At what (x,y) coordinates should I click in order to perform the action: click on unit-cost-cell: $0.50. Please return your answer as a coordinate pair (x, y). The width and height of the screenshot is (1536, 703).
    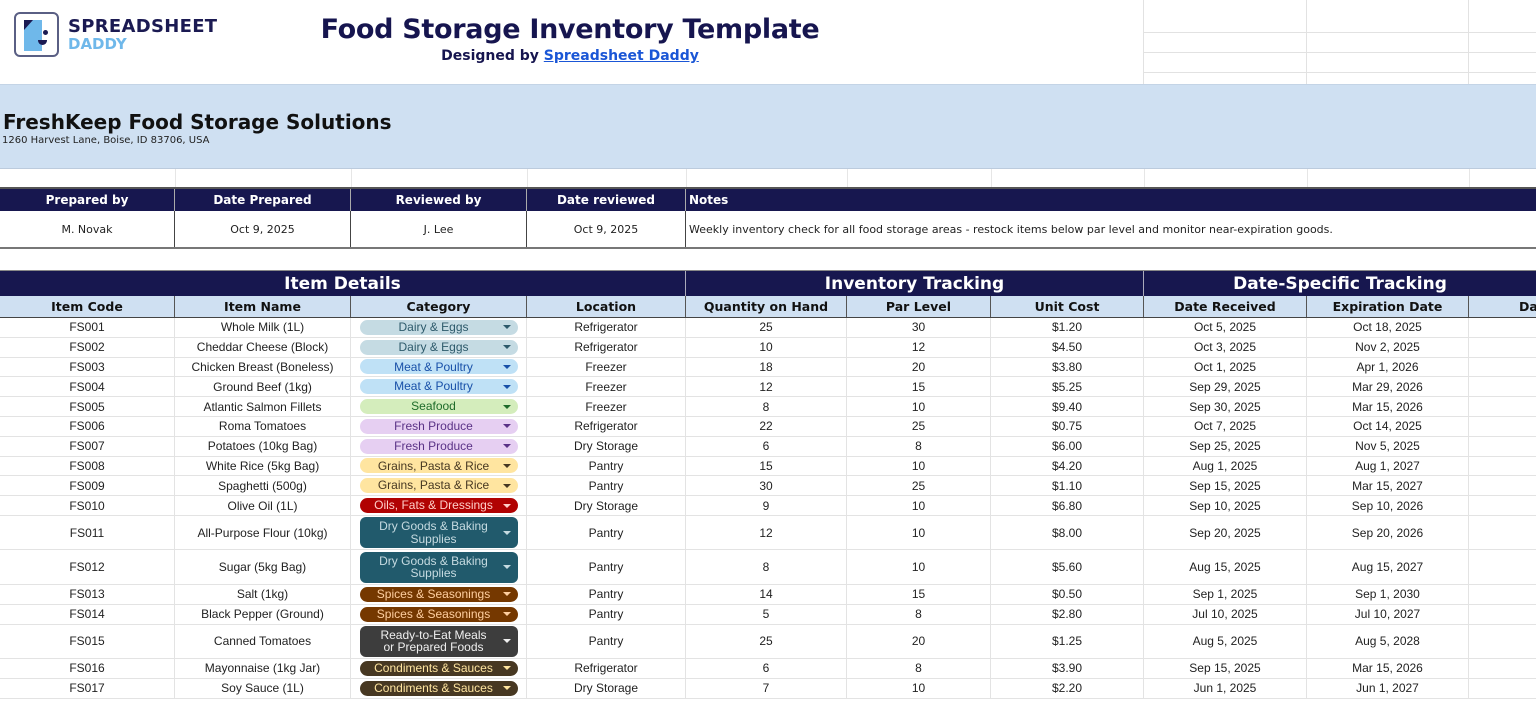
    Looking at the image, I should click on (1067, 594).